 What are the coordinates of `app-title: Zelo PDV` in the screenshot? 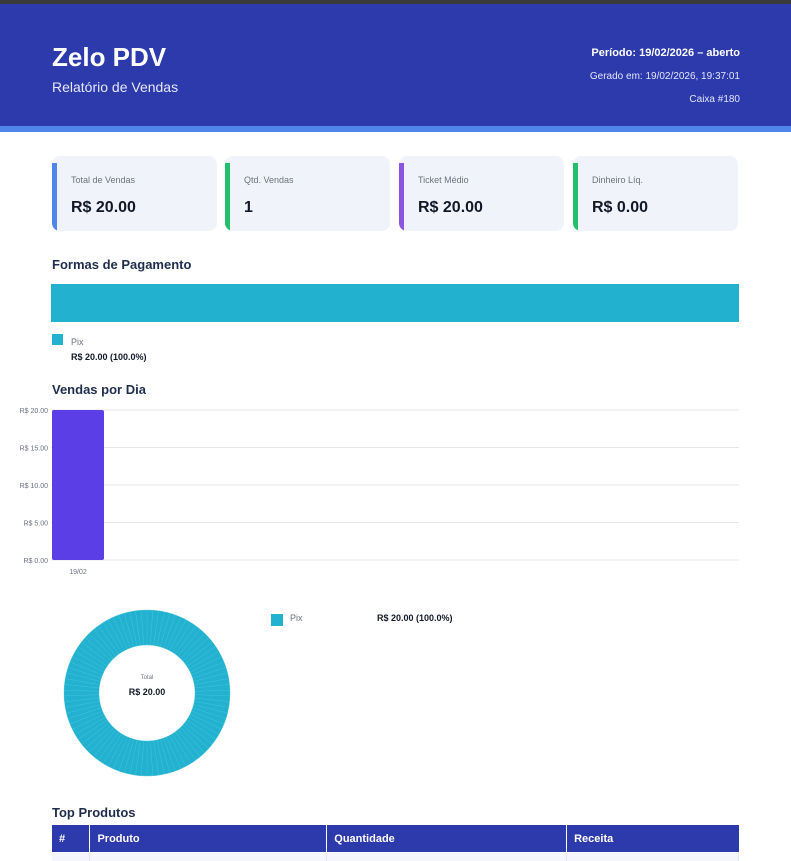 It's located at (109, 57).